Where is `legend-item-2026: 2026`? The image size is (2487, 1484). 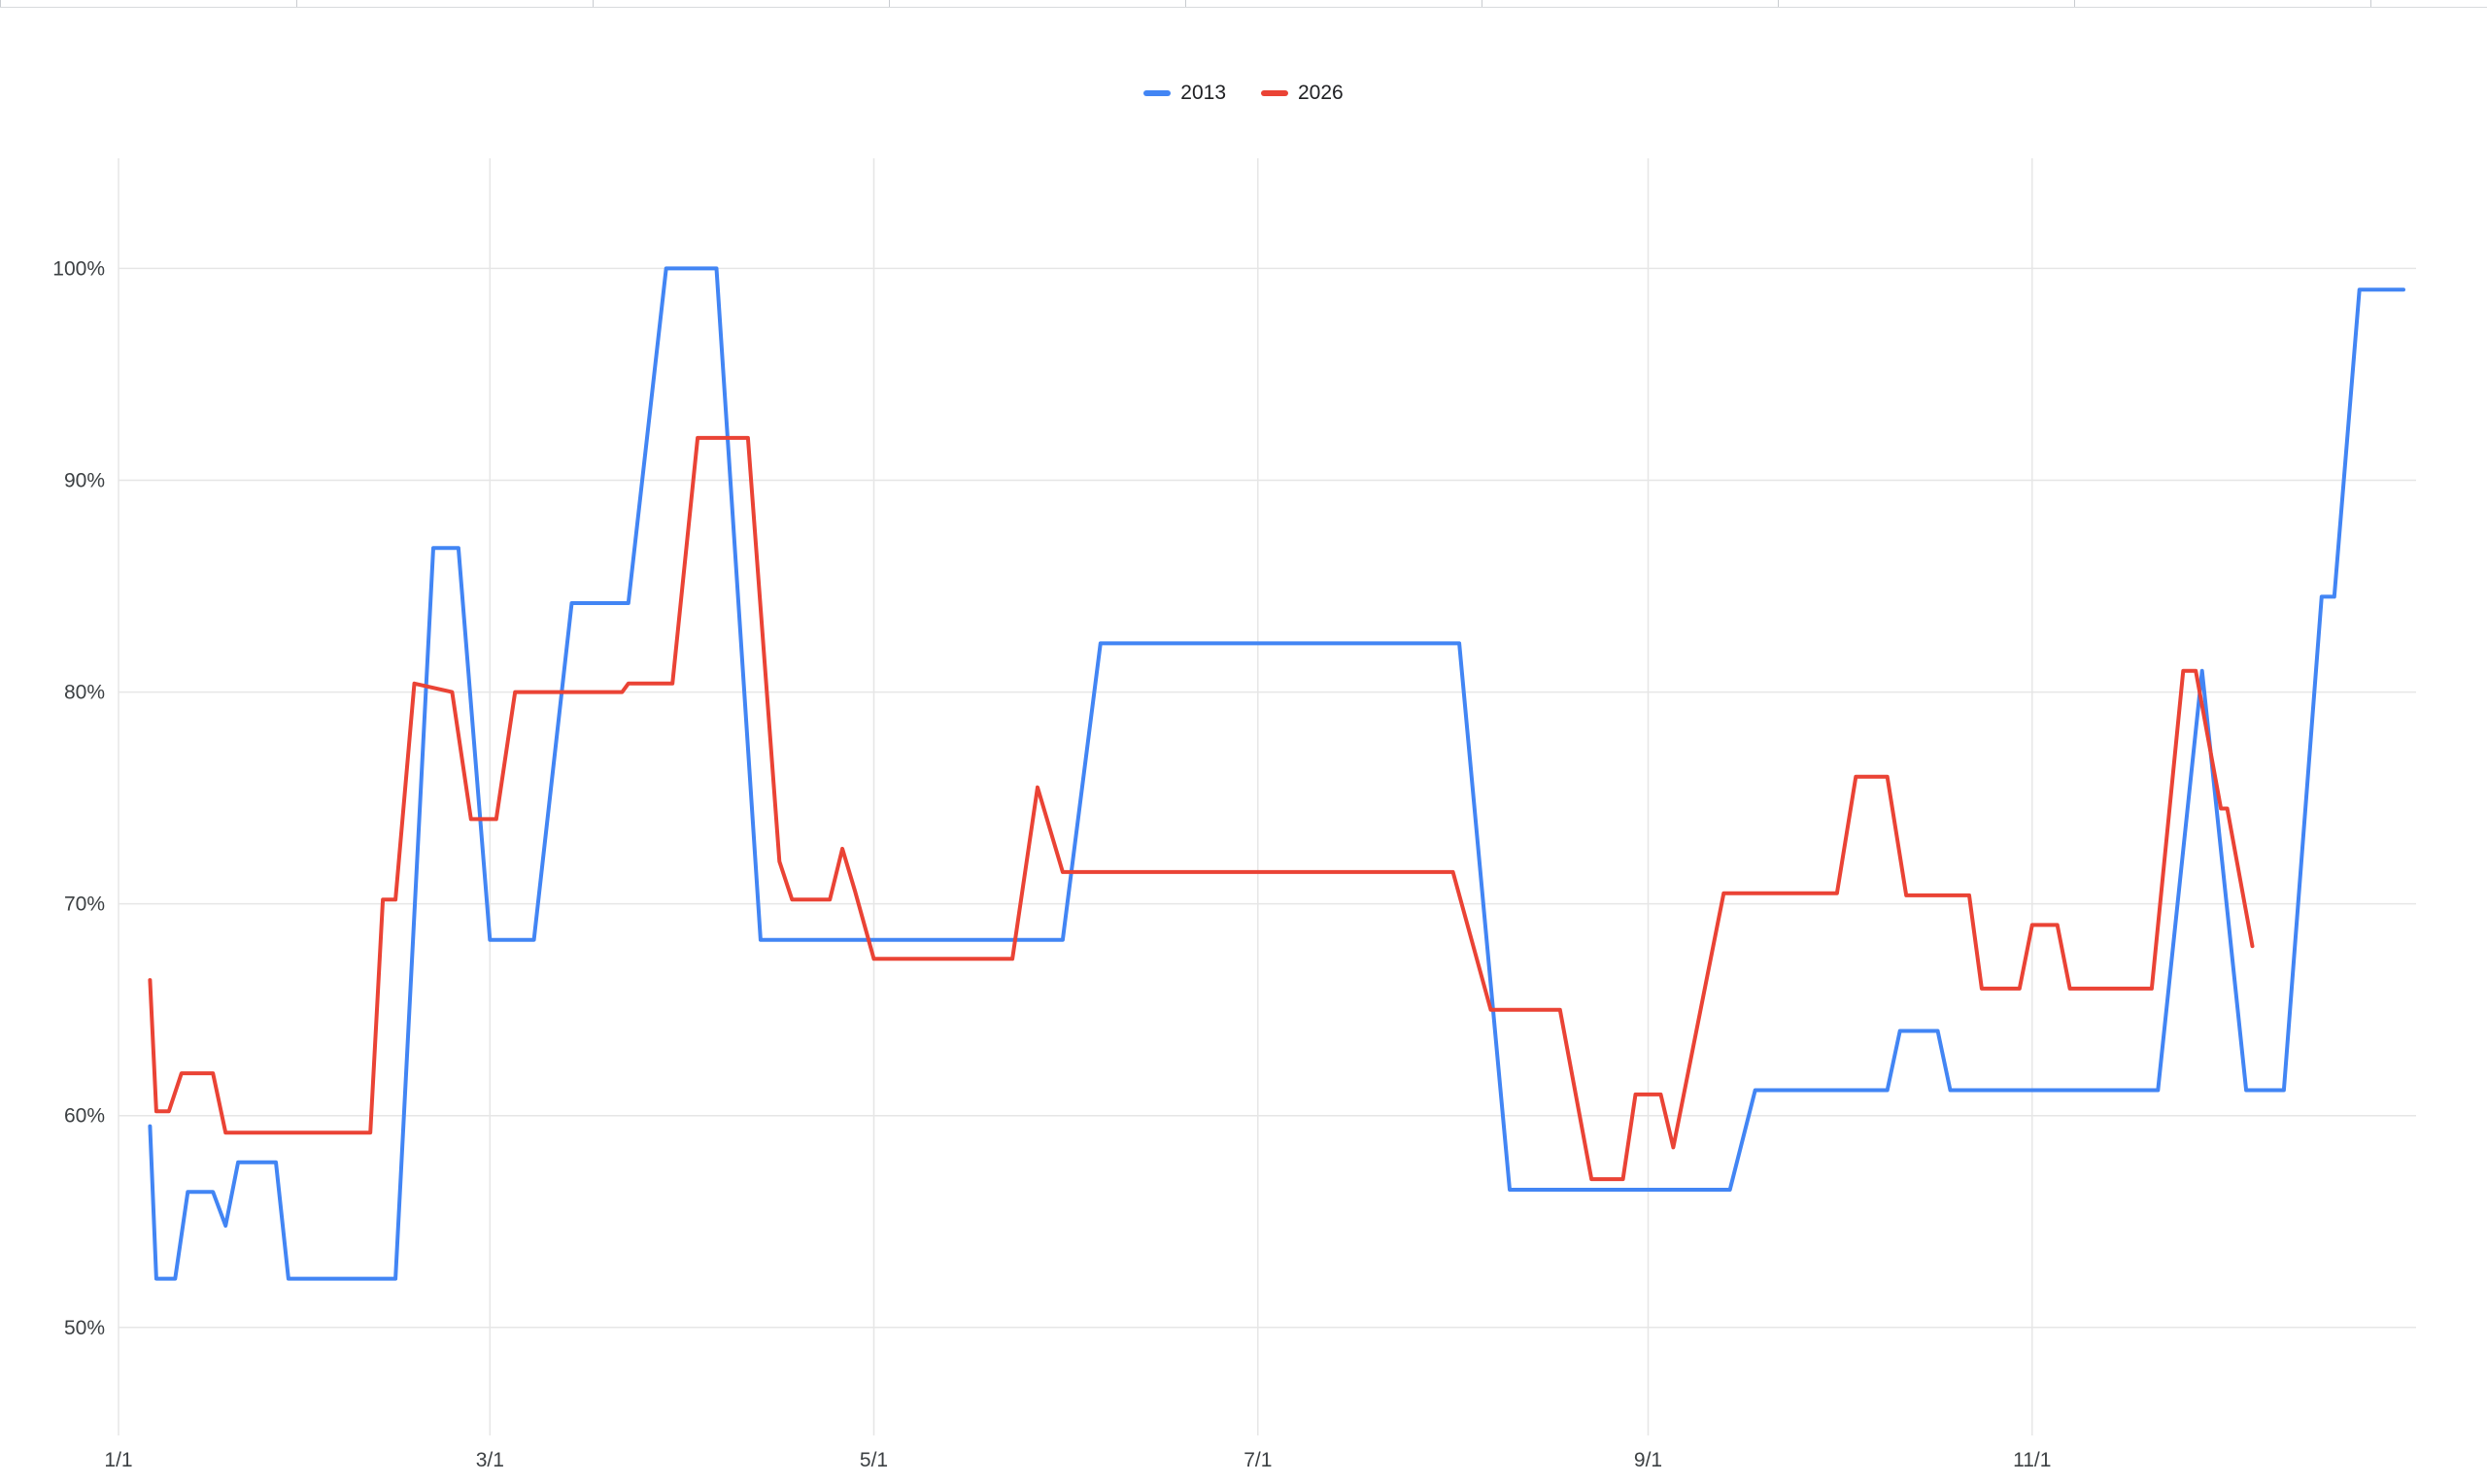
legend-item-2026: 2026 is located at coordinates (1302, 94).